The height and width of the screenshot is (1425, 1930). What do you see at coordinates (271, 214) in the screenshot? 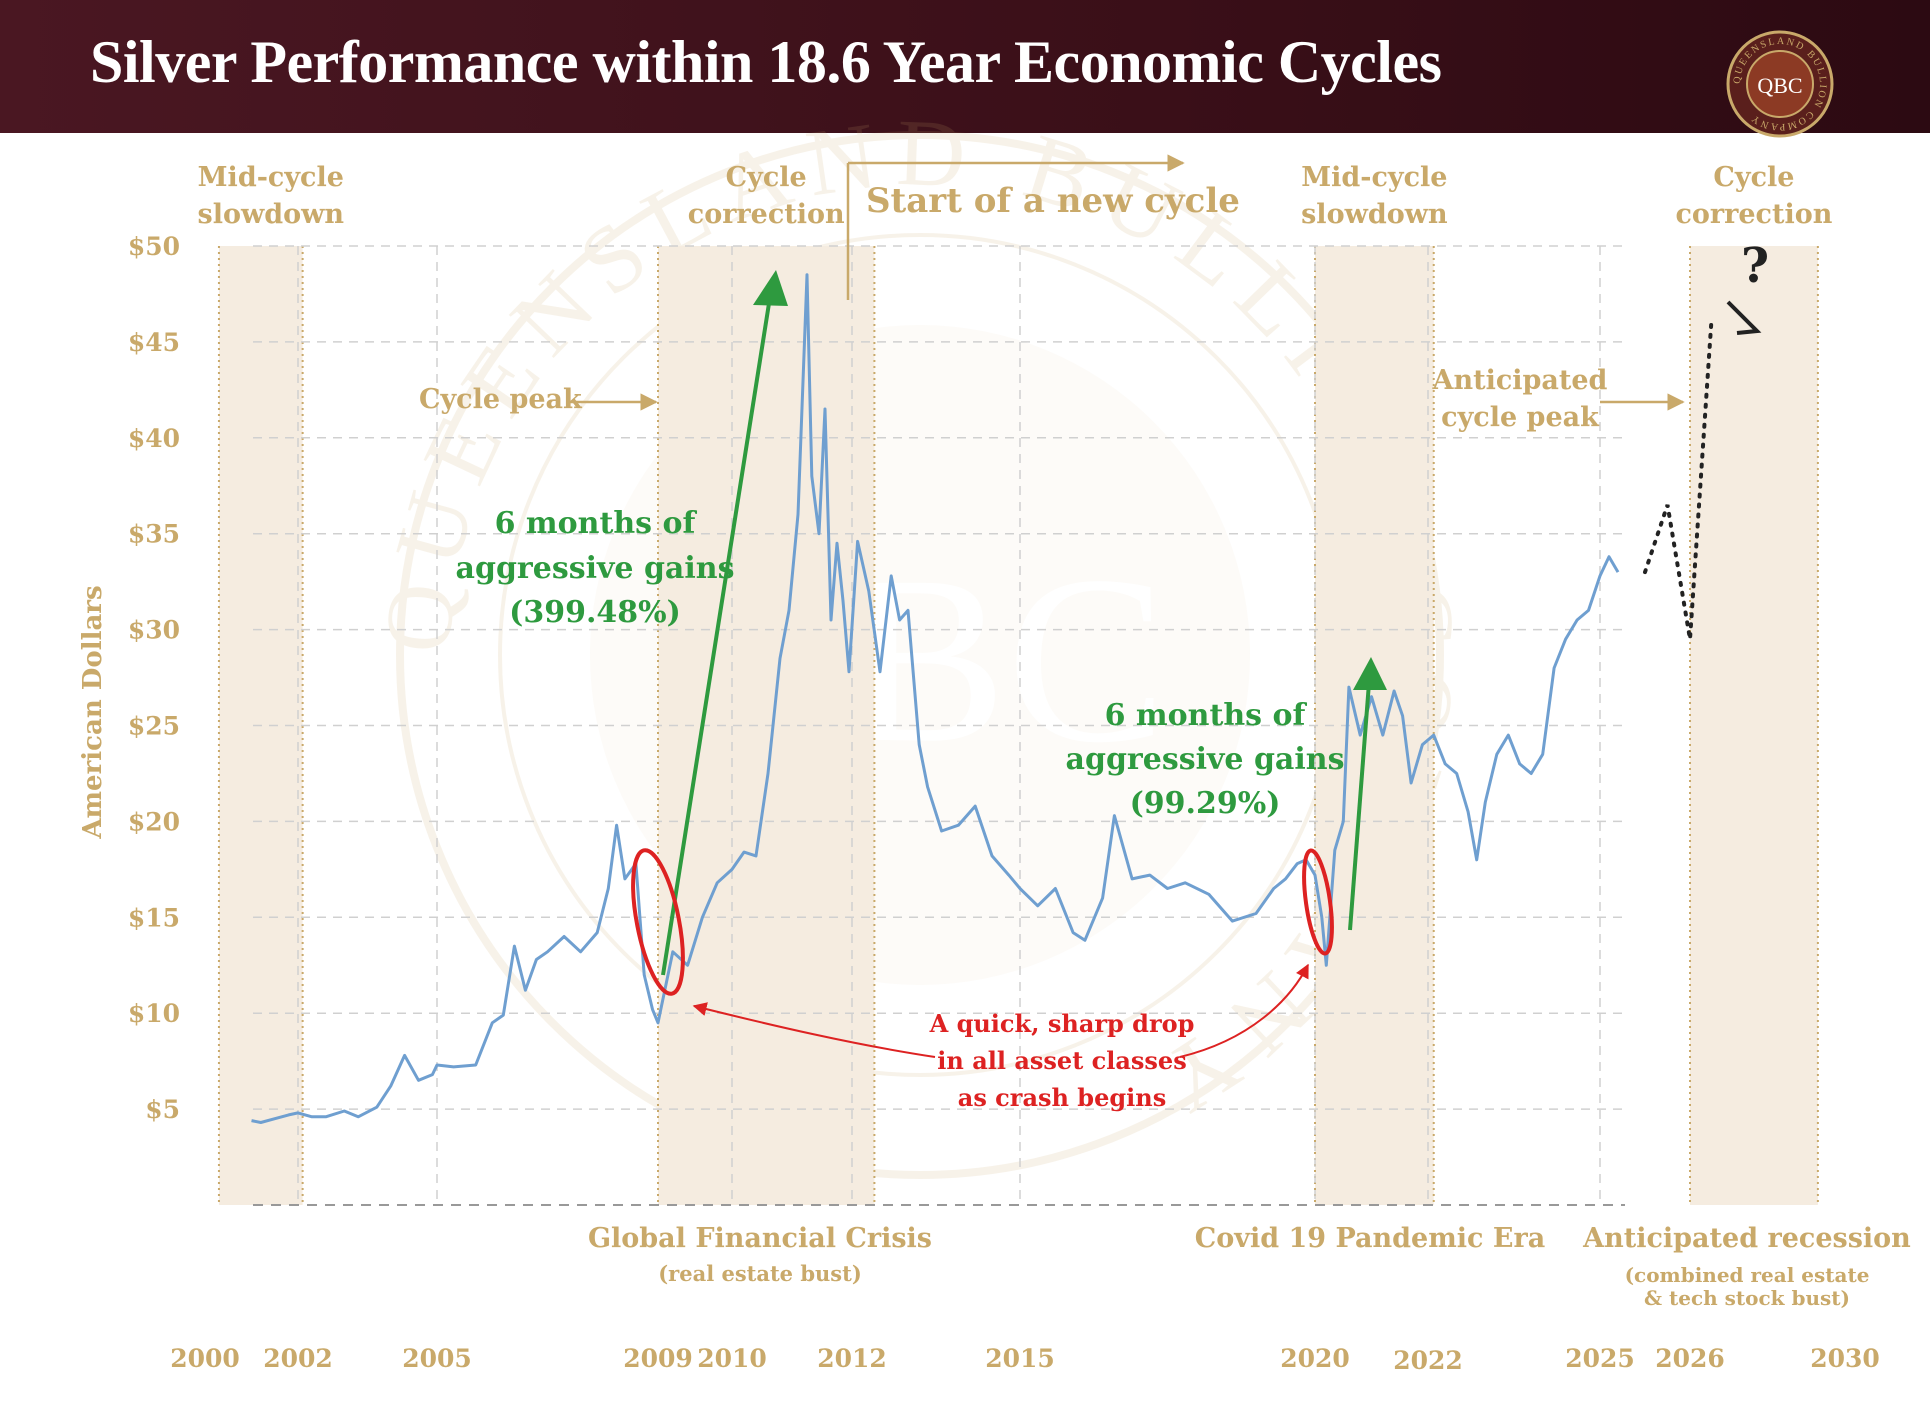
I see `band-label-0-line2: slowdown` at bounding box center [271, 214].